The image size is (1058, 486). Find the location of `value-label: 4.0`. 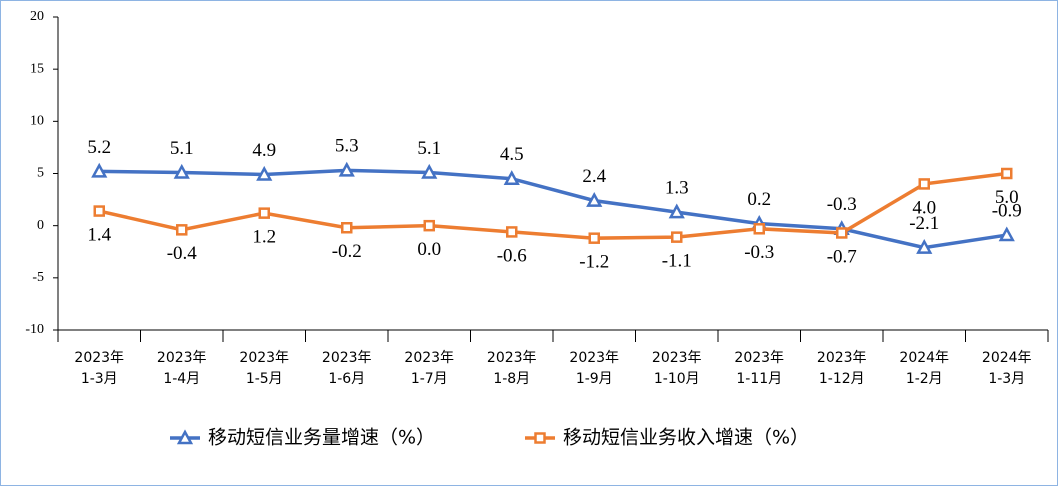

value-label: 4.0 is located at coordinates (924, 207).